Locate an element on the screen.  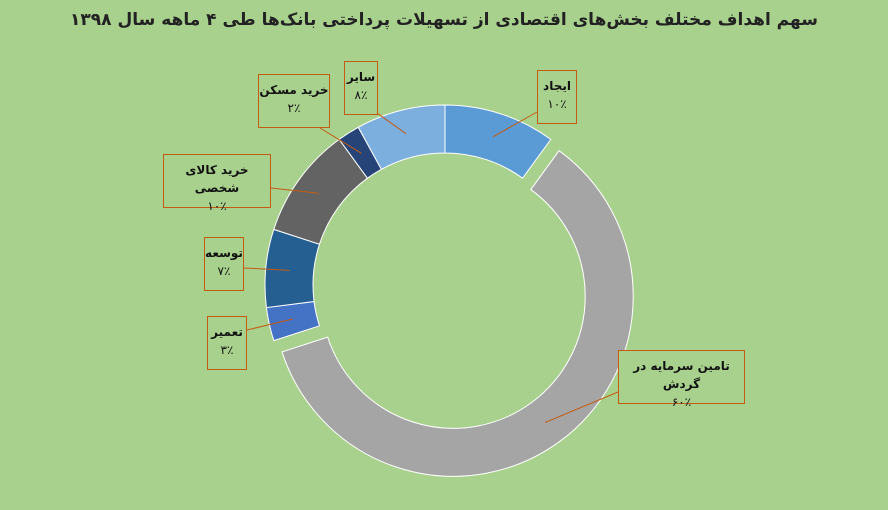
slice-value-label: ۲٪ is located at coordinates (294, 108).